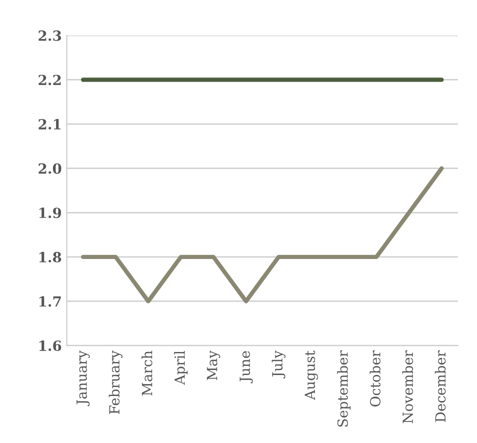  I want to click on x-tick-label: August, so click(311, 375).